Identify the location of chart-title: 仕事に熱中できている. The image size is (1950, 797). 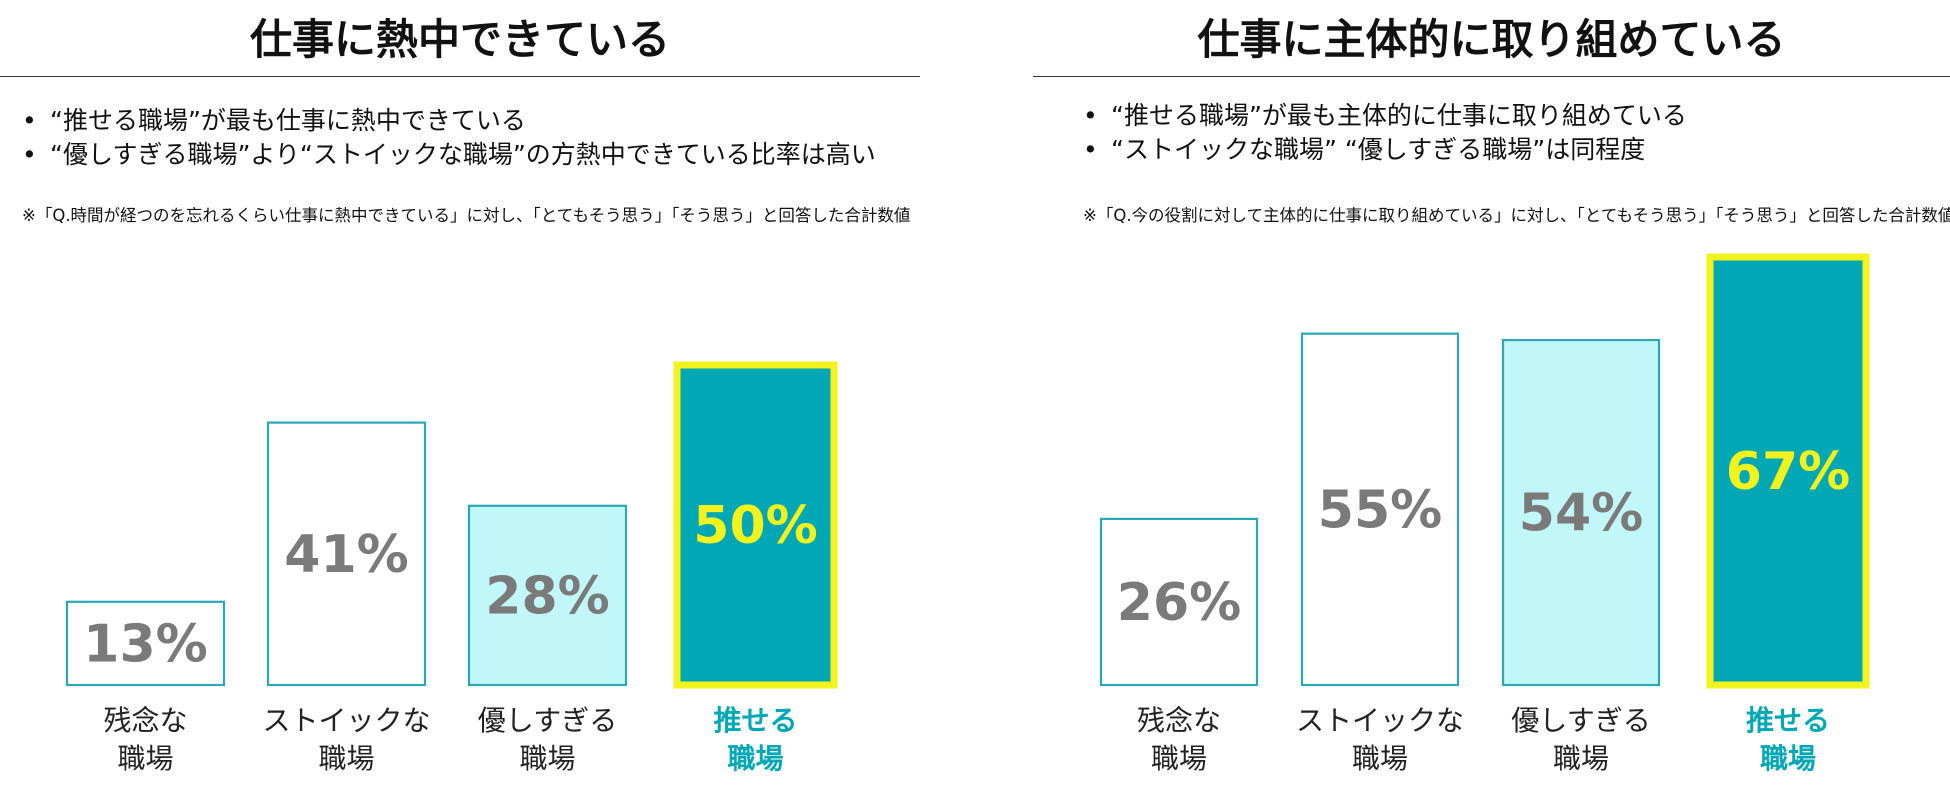
(459, 39).